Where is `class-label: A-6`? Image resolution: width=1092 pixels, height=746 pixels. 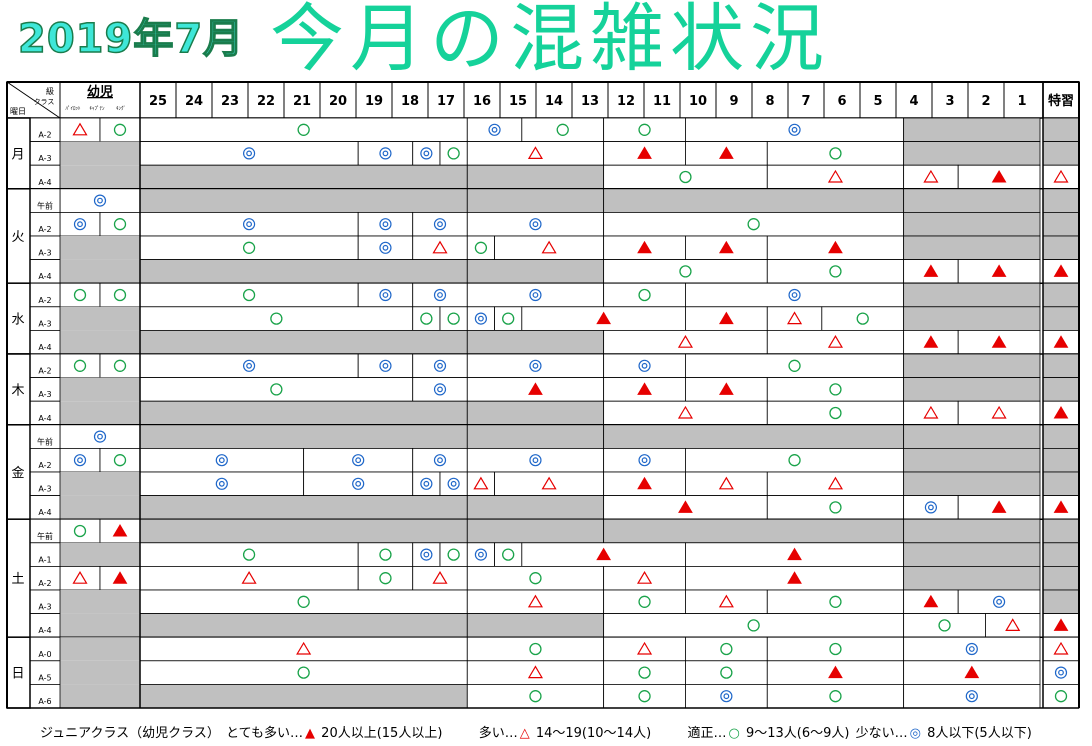
class-label: A-6 is located at coordinates (44, 701).